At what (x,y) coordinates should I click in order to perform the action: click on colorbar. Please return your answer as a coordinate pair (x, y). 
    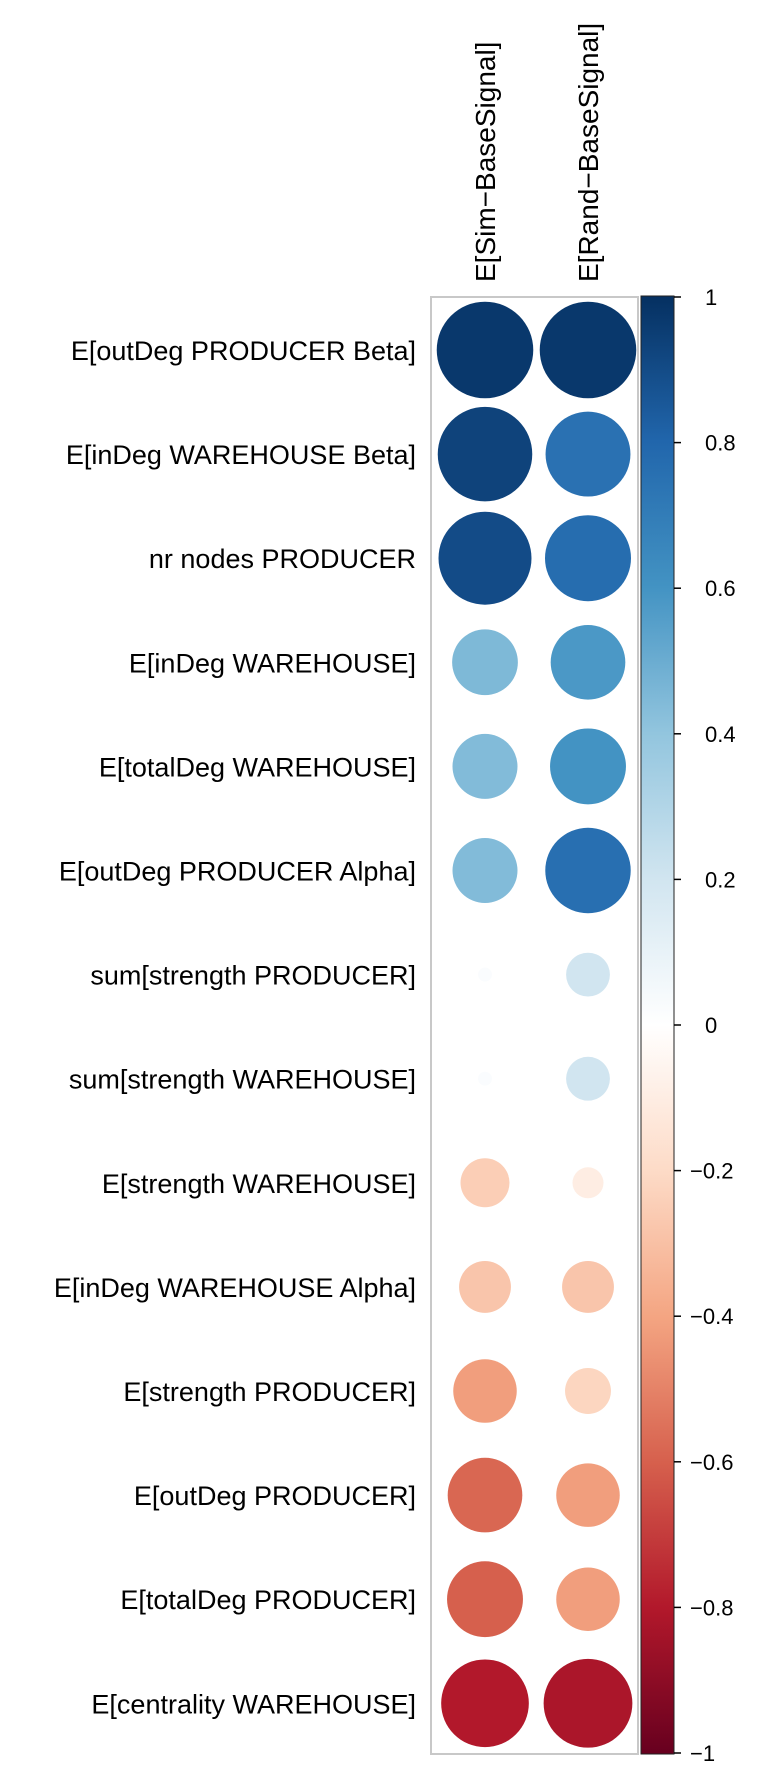
    Looking at the image, I should click on (657, 1025).